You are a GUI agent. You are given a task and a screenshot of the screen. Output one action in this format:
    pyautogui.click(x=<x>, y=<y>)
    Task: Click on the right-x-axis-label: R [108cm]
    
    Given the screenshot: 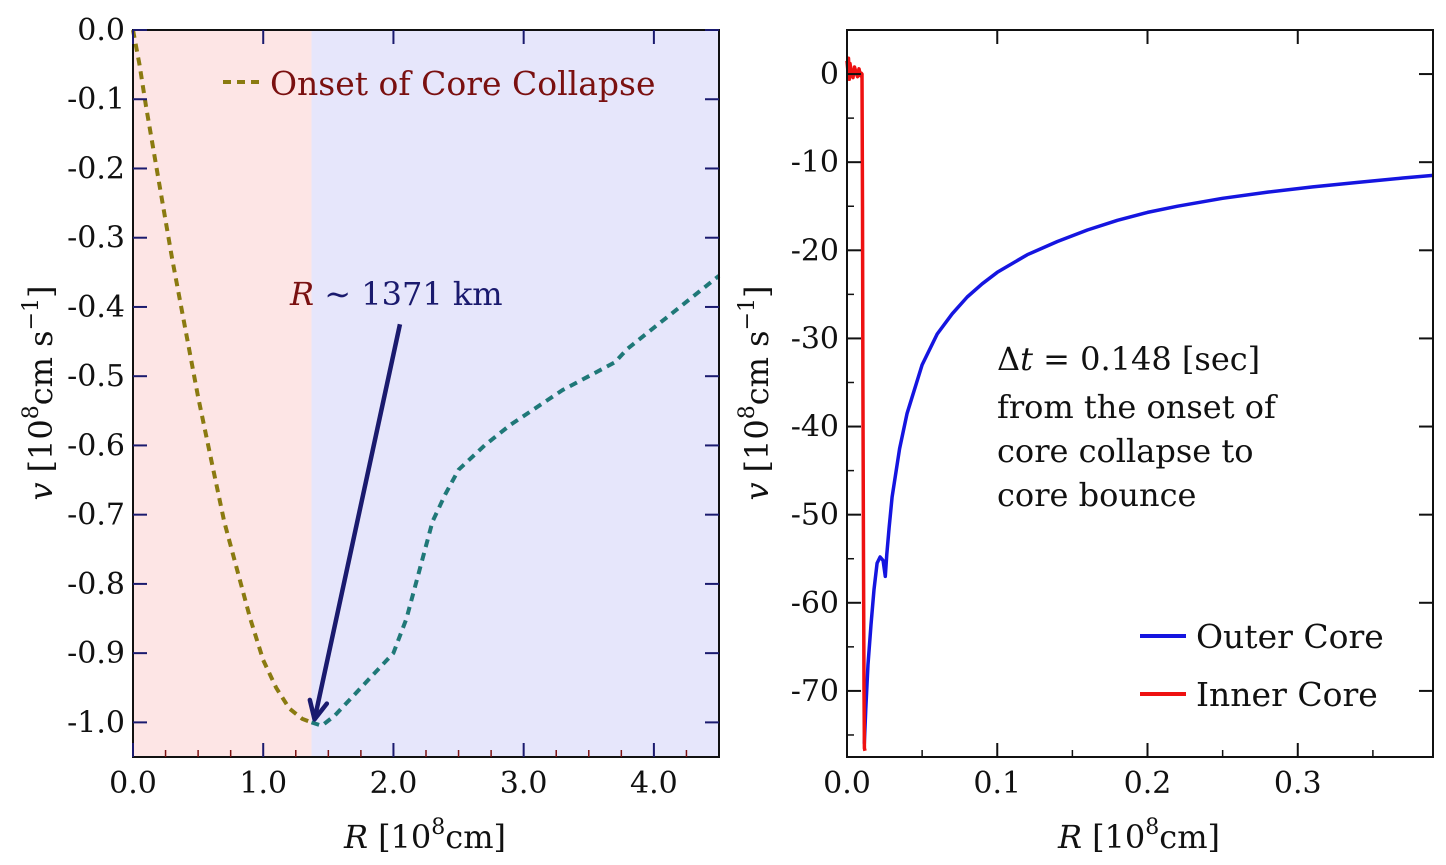 What is the action you would take?
    pyautogui.click(x=1138, y=835)
    